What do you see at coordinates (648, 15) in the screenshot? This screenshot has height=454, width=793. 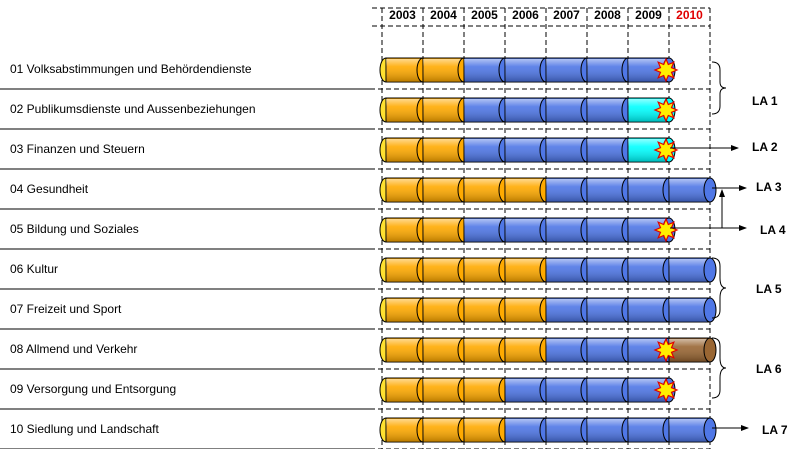 I see `year-label: 2009` at bounding box center [648, 15].